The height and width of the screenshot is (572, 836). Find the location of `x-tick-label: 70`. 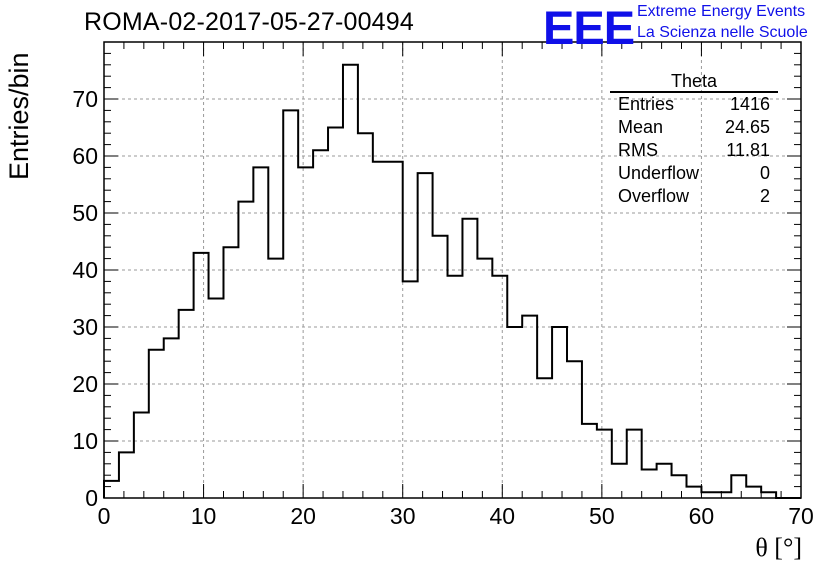

x-tick-label: 70 is located at coordinates (801, 516).